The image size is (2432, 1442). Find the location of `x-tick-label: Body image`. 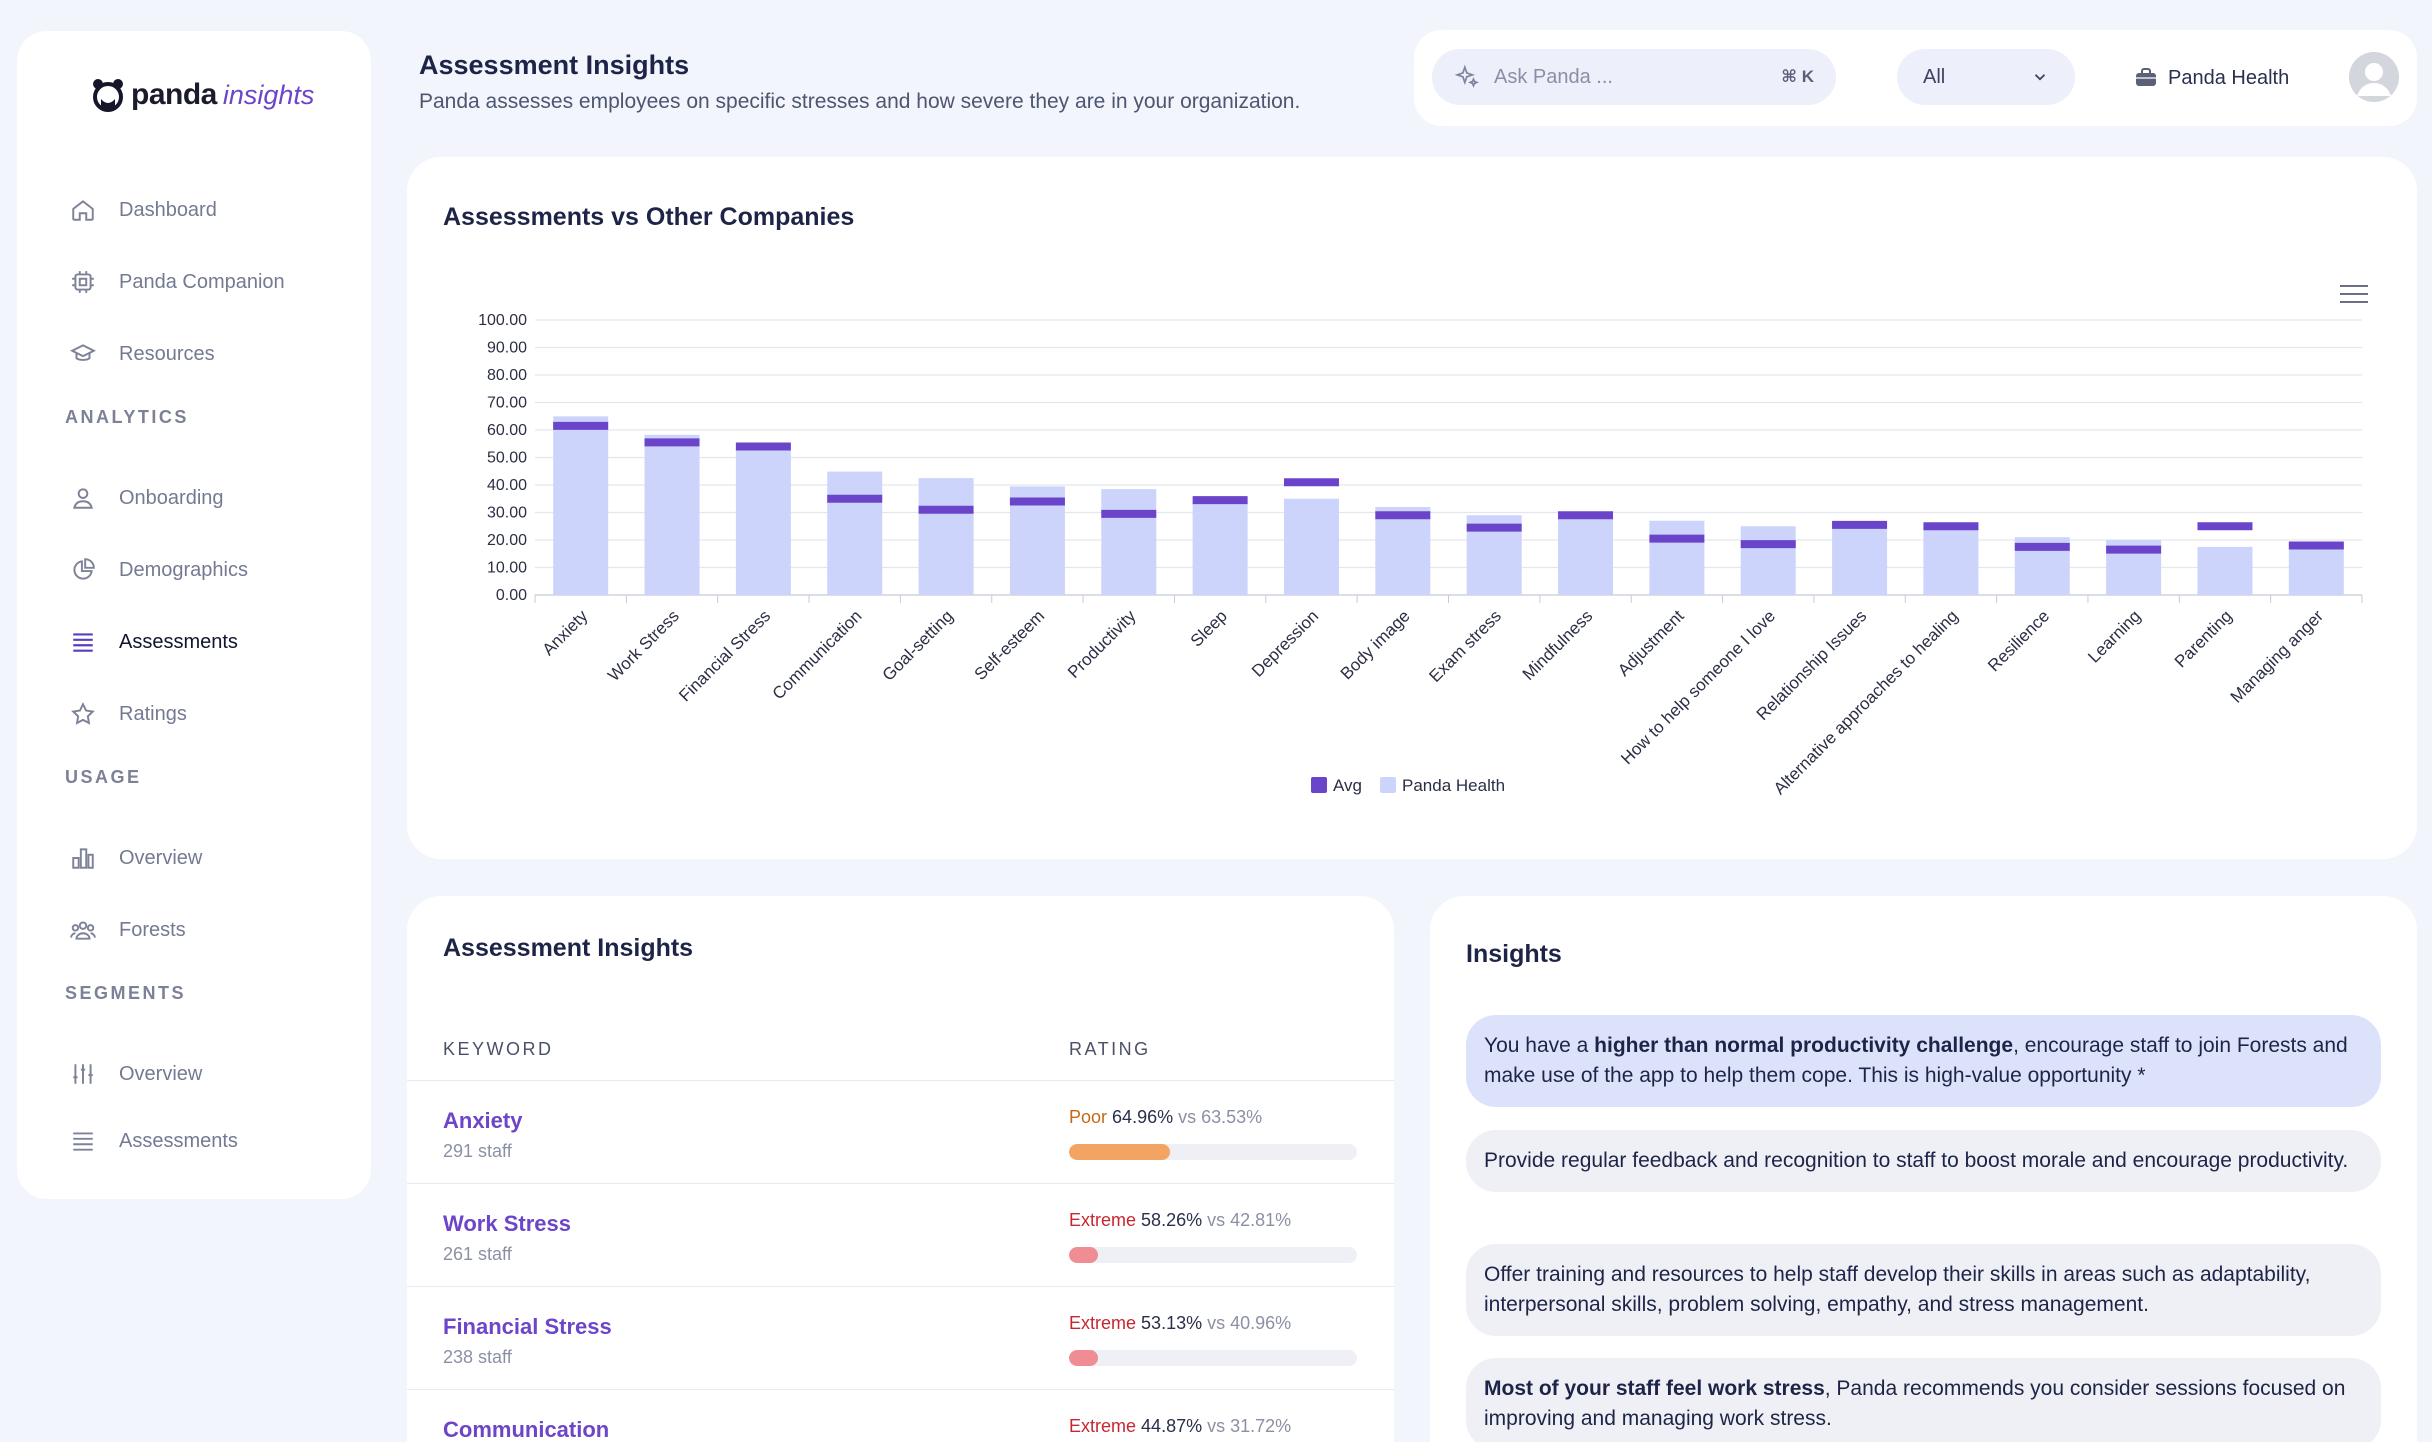

x-tick-label: Body image is located at coordinates (1375, 644).